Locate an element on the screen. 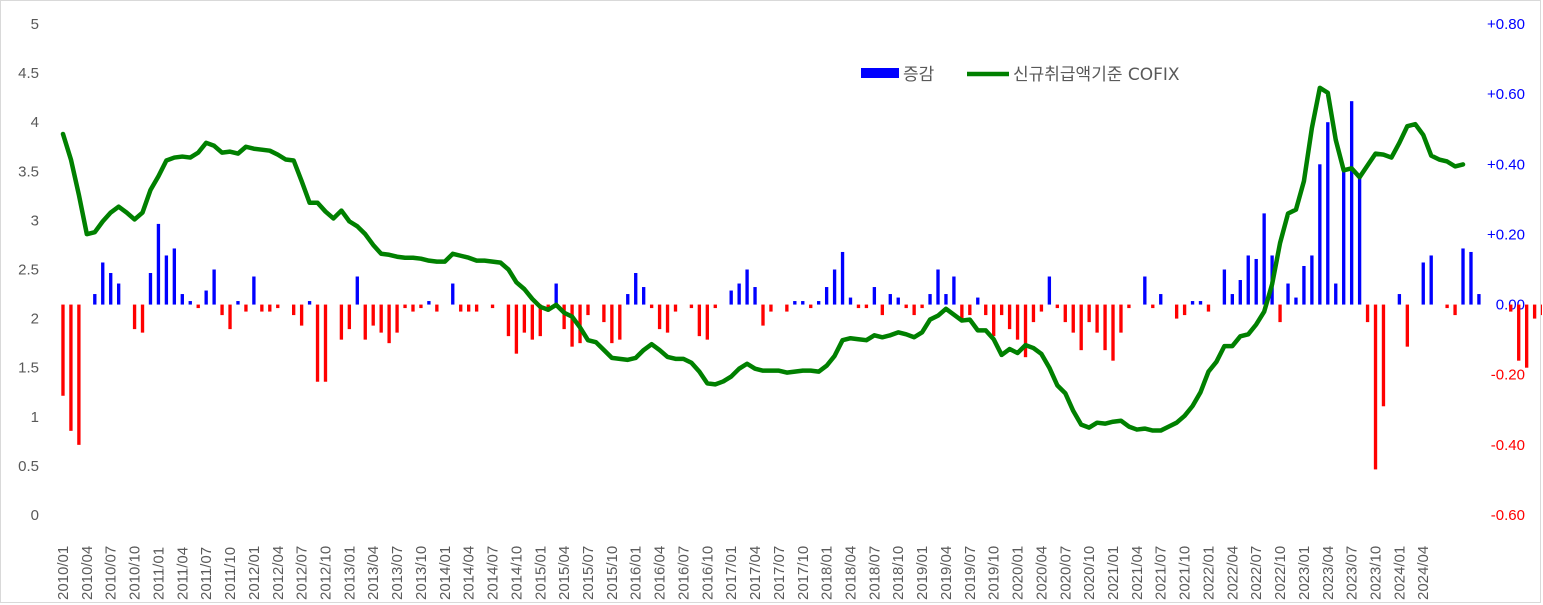 The image size is (1543, 605). left-axis-tick-label: 3 is located at coordinates (35, 220).